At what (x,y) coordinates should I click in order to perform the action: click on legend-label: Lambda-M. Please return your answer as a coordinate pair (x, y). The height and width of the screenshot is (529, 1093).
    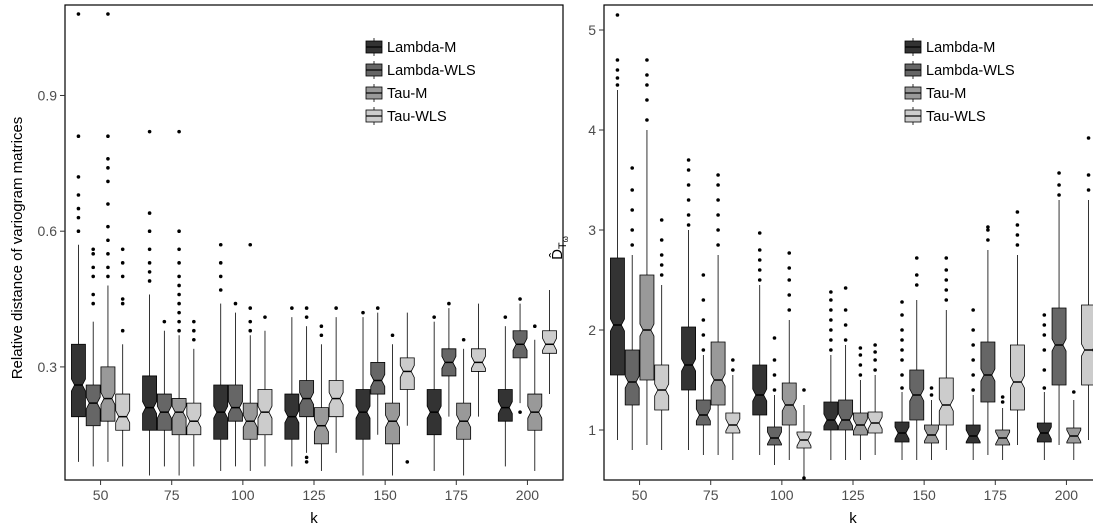
    Looking at the image, I should click on (960, 48).